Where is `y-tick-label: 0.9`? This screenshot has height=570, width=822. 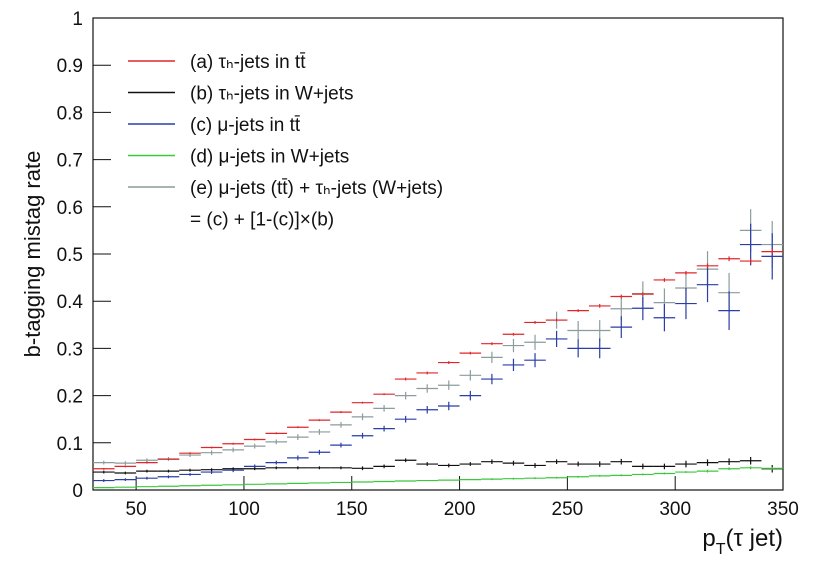
y-tick-label: 0.9 is located at coordinates (70, 66).